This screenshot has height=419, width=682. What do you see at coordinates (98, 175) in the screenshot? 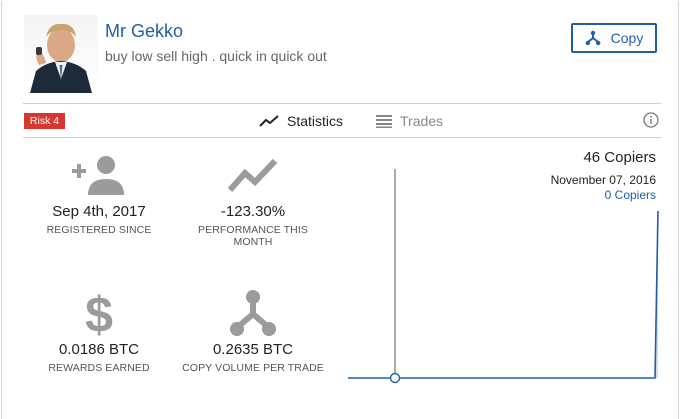
I see `add-person-icon` at bounding box center [98, 175].